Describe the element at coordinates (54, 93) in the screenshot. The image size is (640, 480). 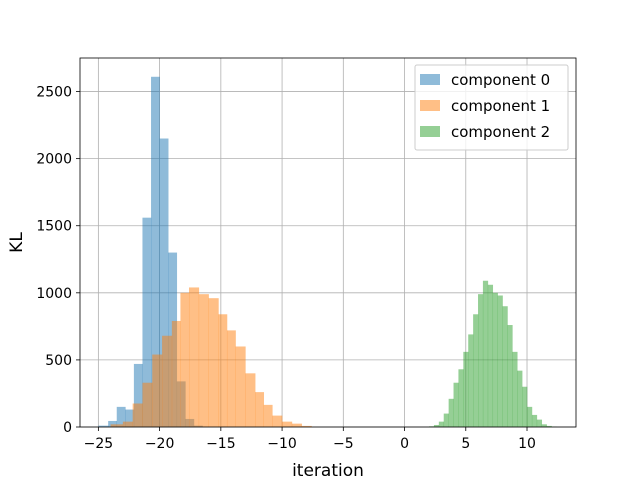
I see `y-tick-label: 2500` at that location.